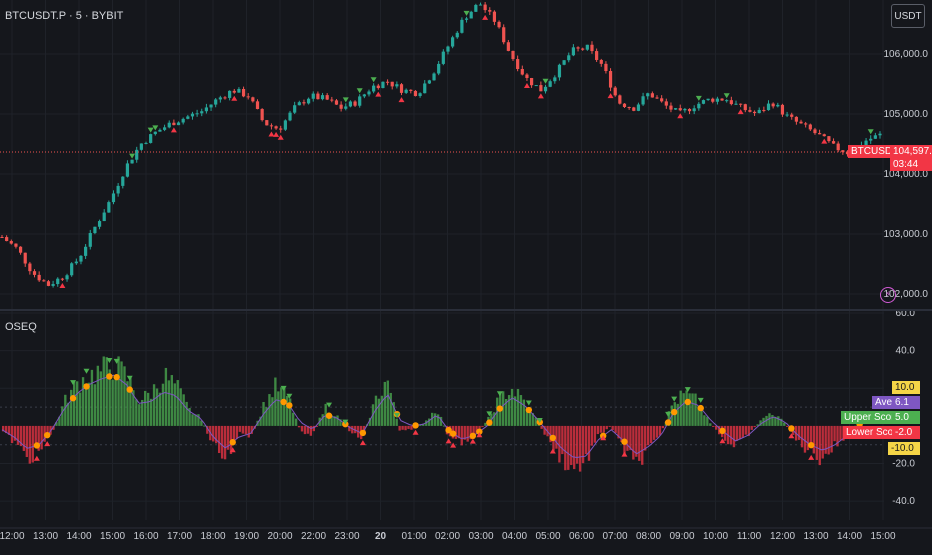 Image resolution: width=932 pixels, height=555 pixels. I want to click on currency-button: USDT, so click(908, 16).